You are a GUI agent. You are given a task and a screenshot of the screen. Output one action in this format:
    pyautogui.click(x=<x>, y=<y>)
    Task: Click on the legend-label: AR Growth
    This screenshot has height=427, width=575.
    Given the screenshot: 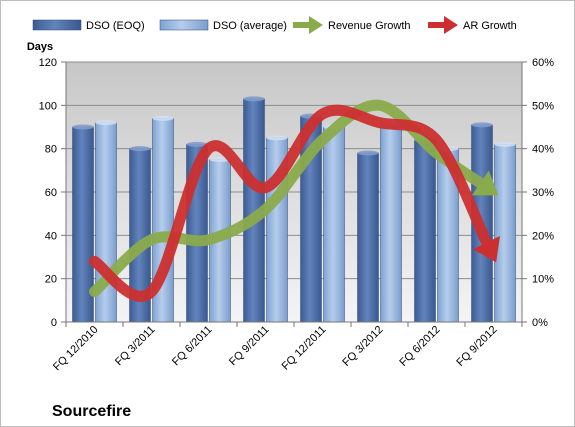 What is the action you would take?
    pyautogui.click(x=490, y=26)
    